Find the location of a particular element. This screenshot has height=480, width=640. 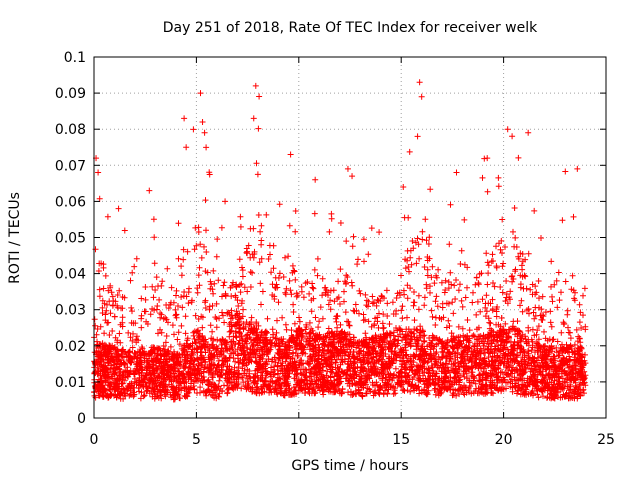

x-axis-label: GPS time / hours is located at coordinates (349, 466).